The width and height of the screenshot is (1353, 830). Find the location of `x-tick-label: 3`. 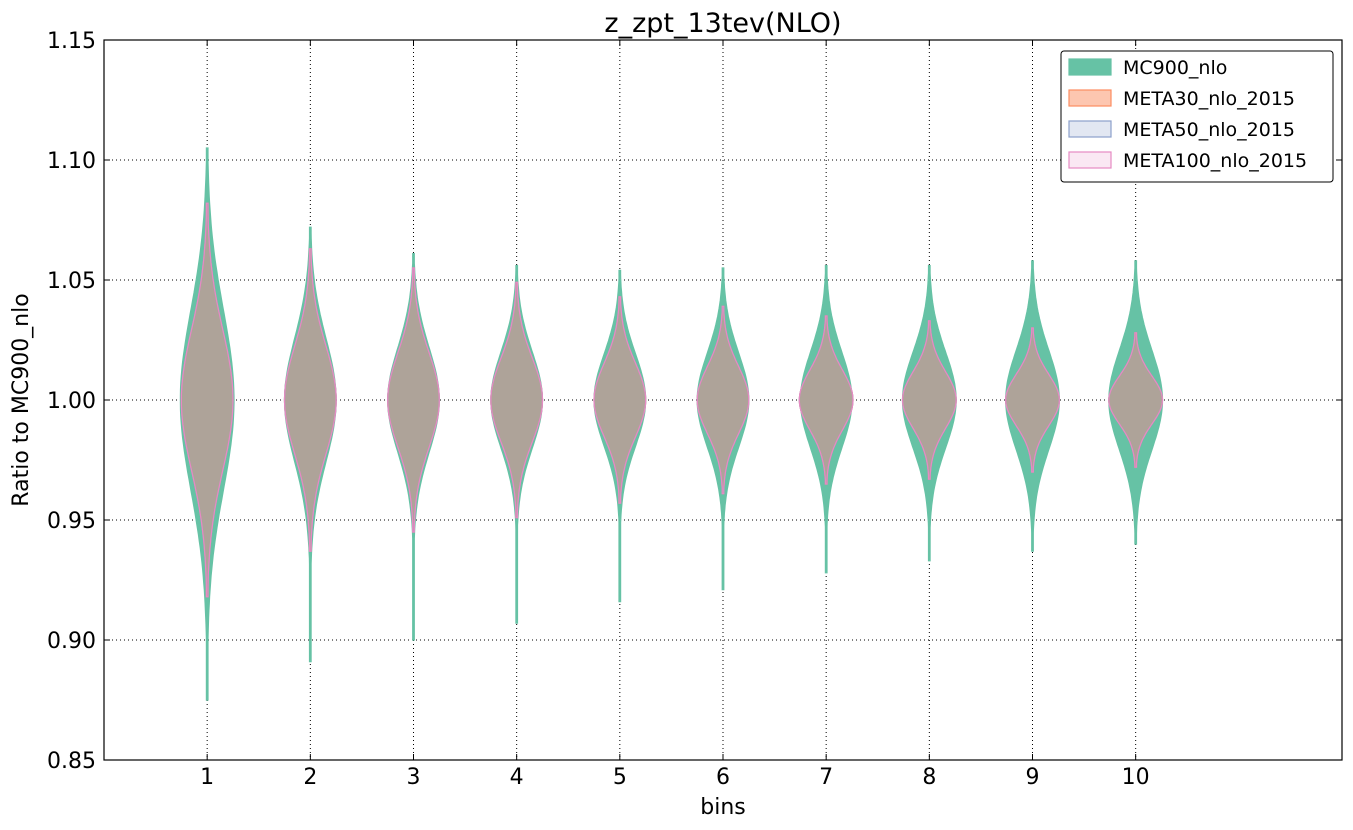

x-tick-label: 3 is located at coordinates (414, 777).